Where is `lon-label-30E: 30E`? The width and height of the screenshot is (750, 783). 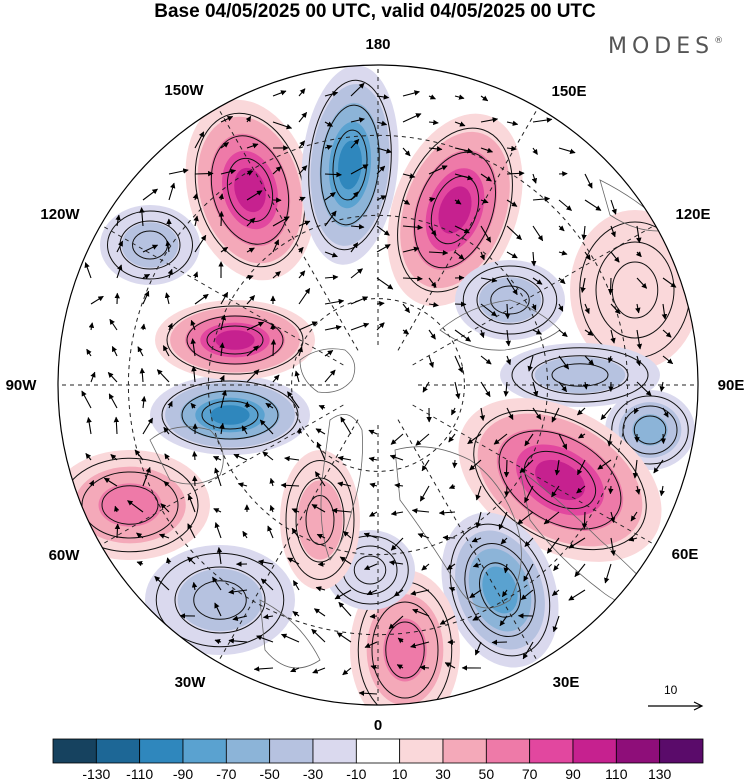
lon-label-30E: 30E is located at coordinates (566, 682).